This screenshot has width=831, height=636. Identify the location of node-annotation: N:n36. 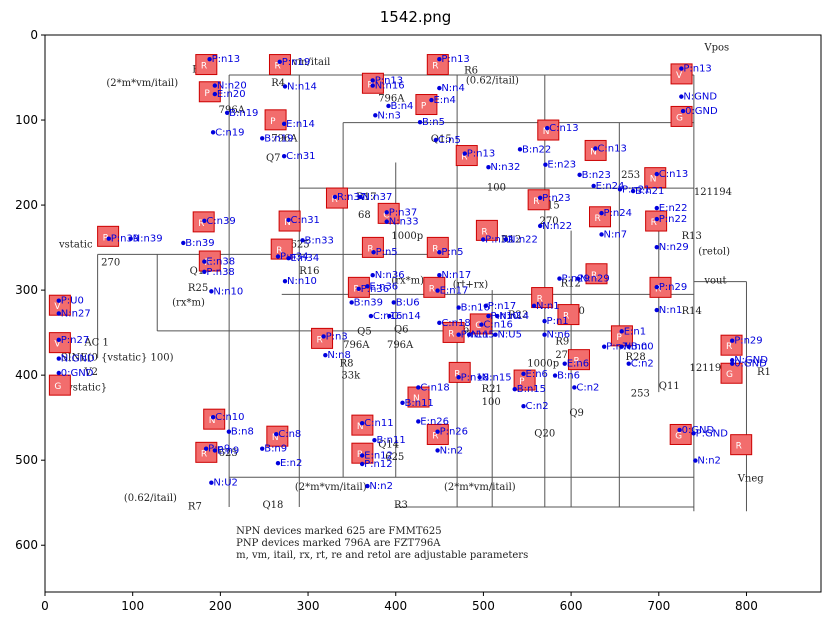
(390, 275).